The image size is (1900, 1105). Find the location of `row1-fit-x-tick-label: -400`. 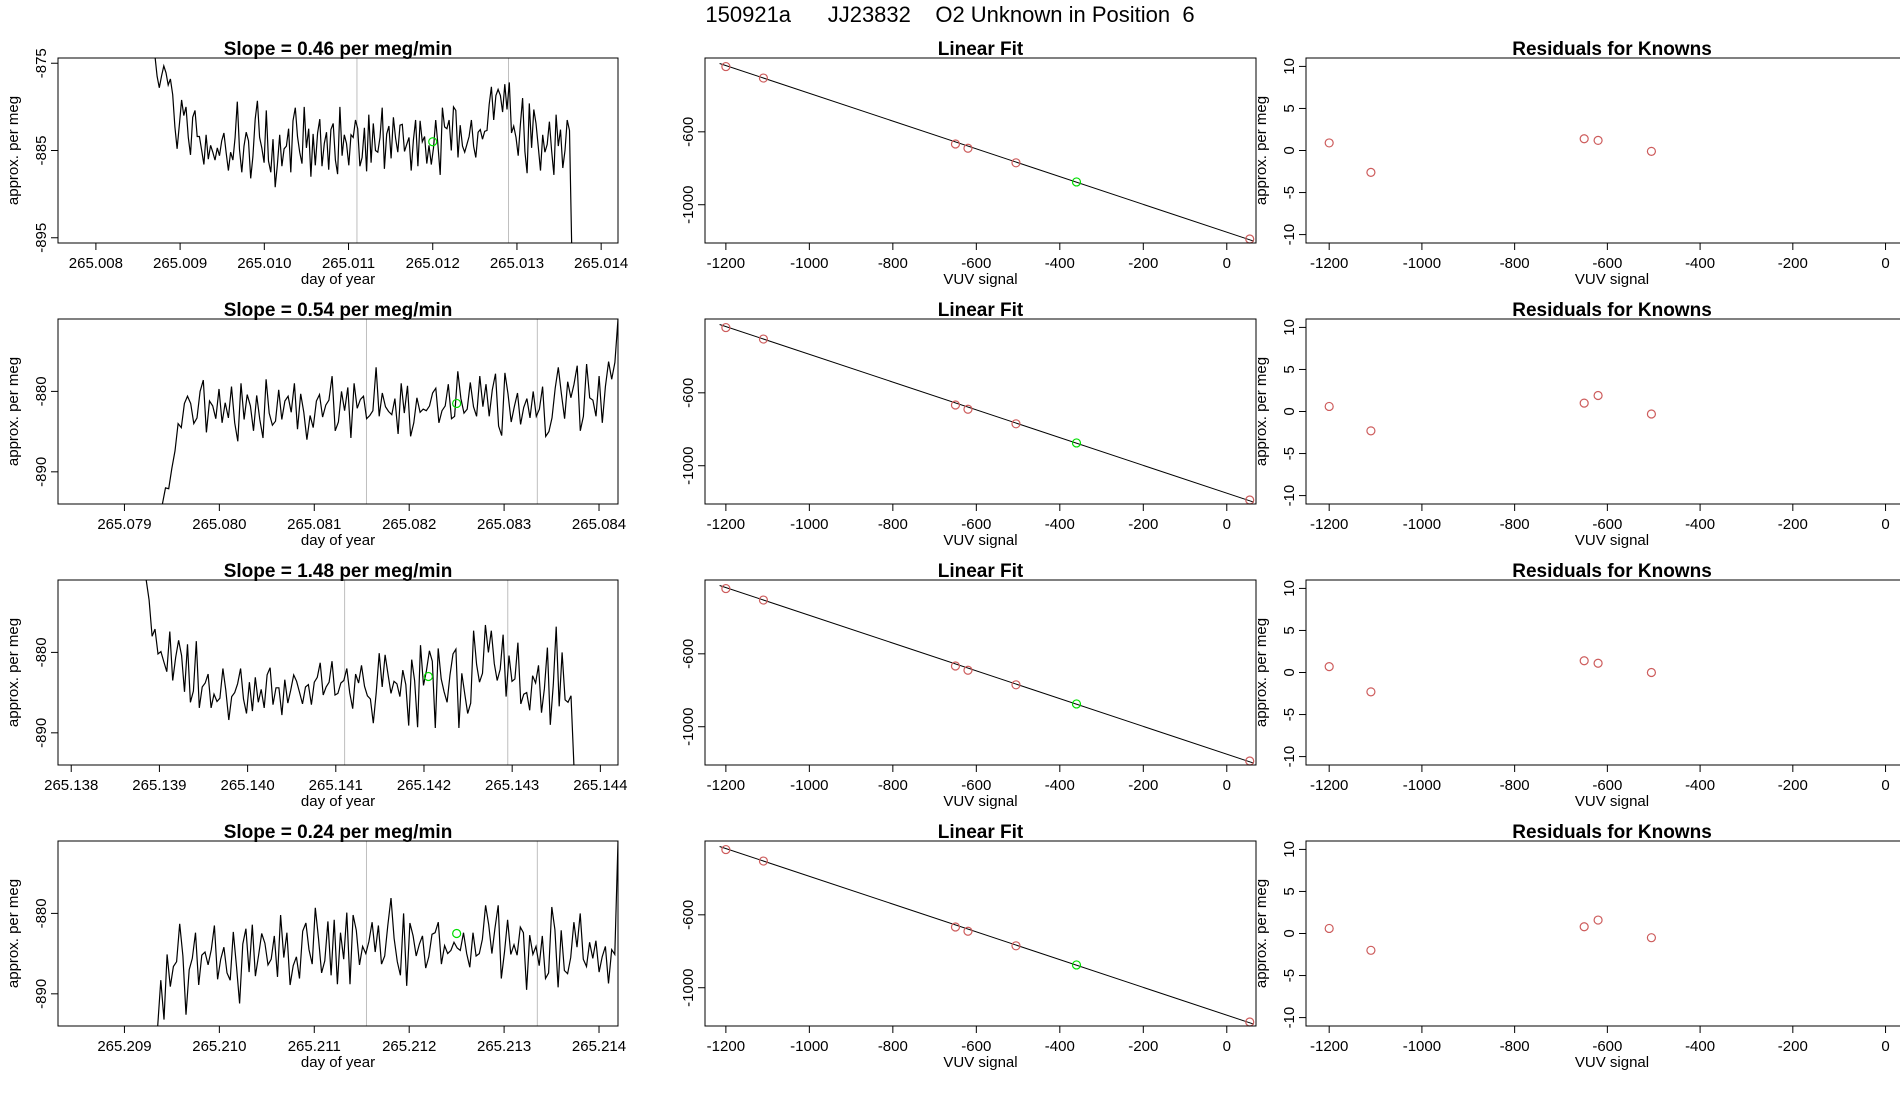

row1-fit-x-tick-label: -400 is located at coordinates (1060, 524).